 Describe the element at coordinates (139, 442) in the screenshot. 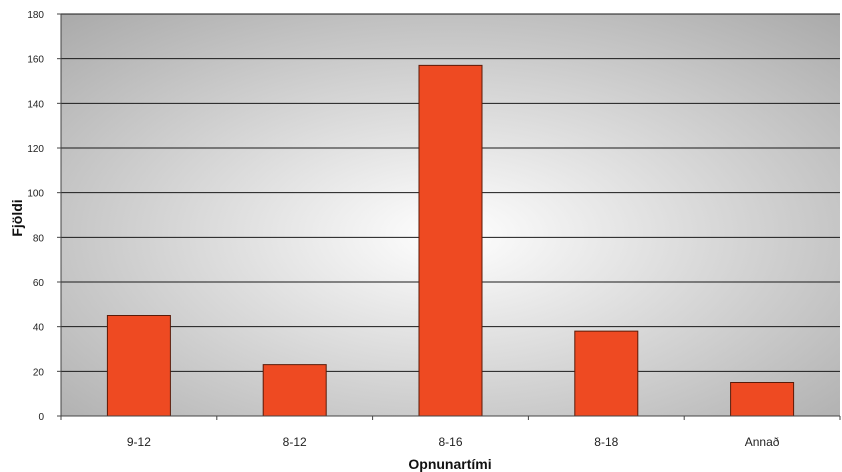

I see `x-tick-label: 9-12` at that location.